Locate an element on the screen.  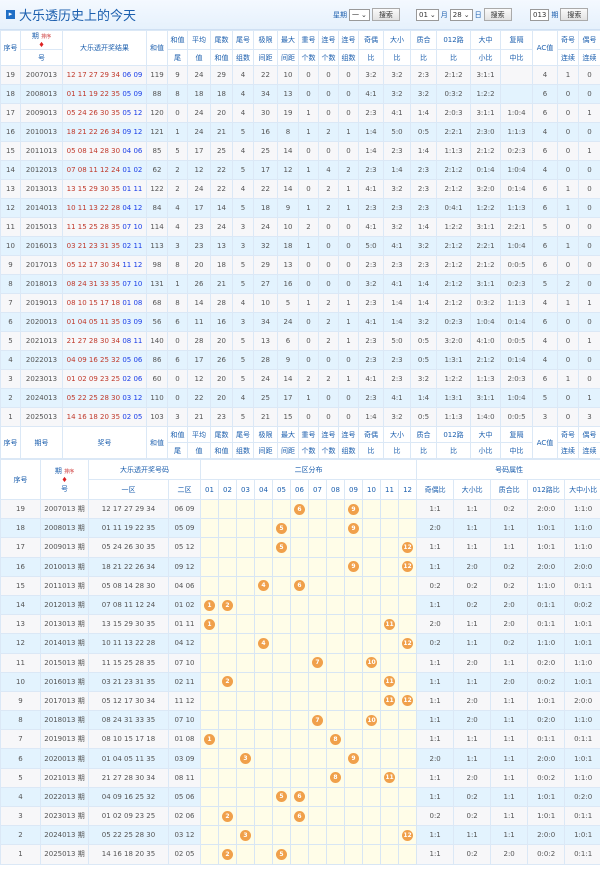
col-header-num: 05 is located at coordinates (281, 489).